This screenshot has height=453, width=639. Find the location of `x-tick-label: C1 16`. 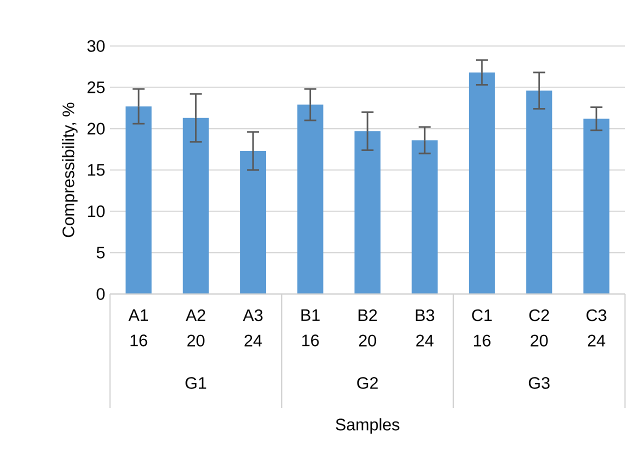

x-tick-label: C1 16 is located at coordinates (482, 327).